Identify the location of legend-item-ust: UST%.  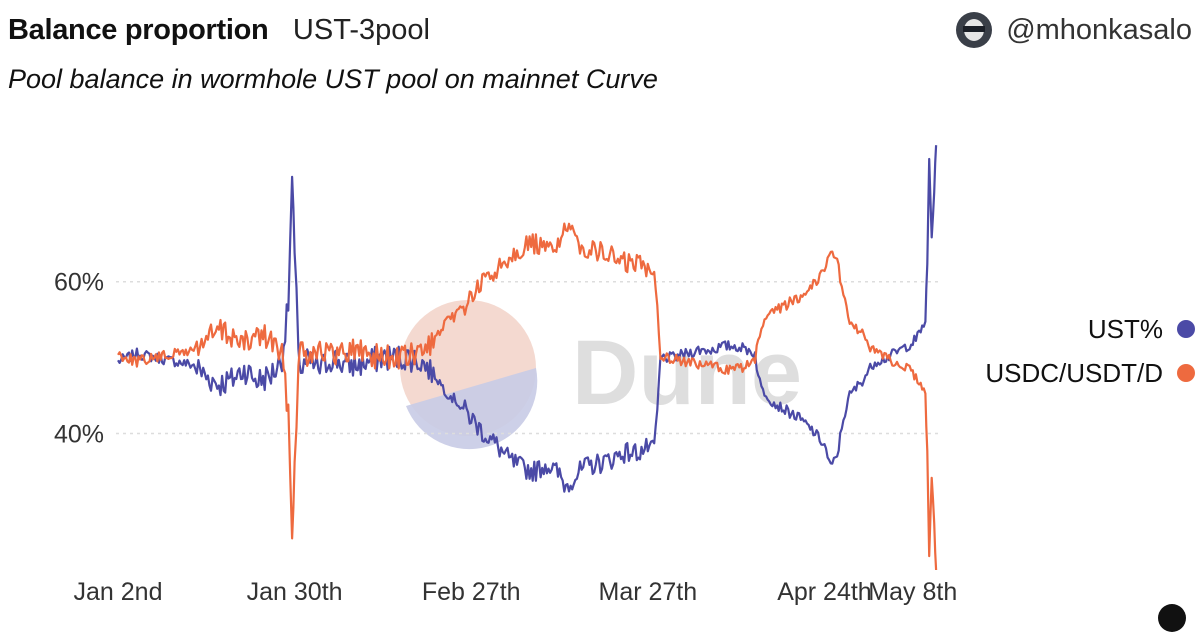
(1141, 329).